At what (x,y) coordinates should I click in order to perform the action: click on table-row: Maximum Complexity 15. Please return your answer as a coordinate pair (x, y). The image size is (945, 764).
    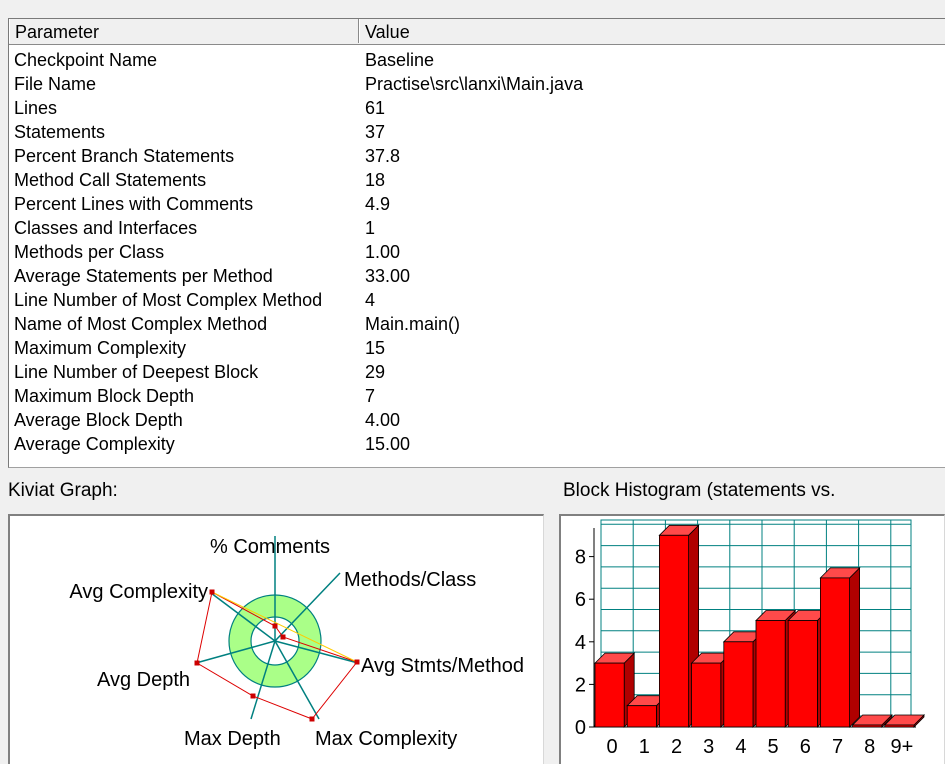
    Looking at the image, I should click on (477, 348).